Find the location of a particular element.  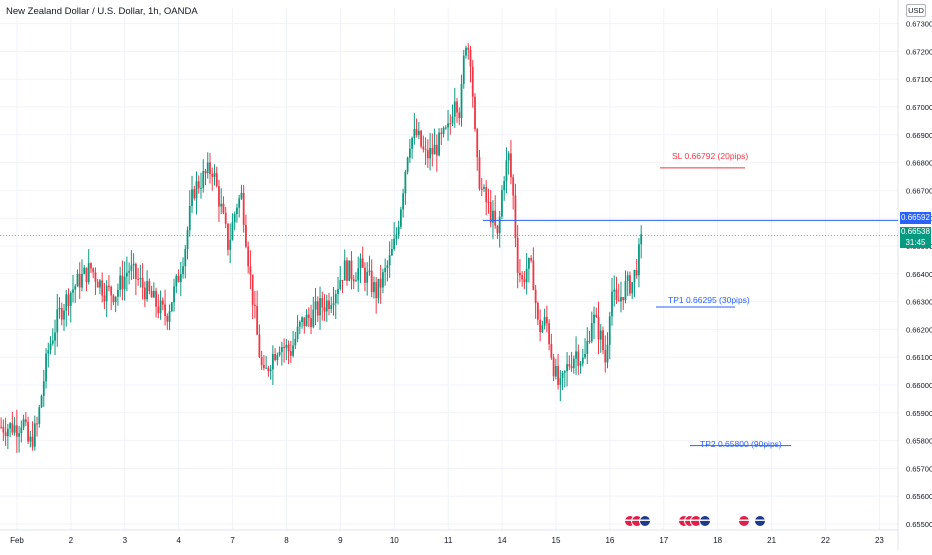

us-flag-icon is located at coordinates (744, 521).